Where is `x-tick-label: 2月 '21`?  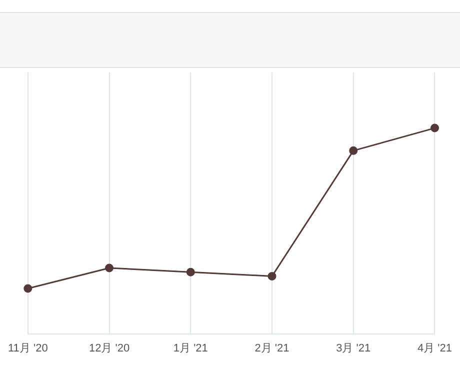 x-tick-label: 2月 '21 is located at coordinates (272, 348).